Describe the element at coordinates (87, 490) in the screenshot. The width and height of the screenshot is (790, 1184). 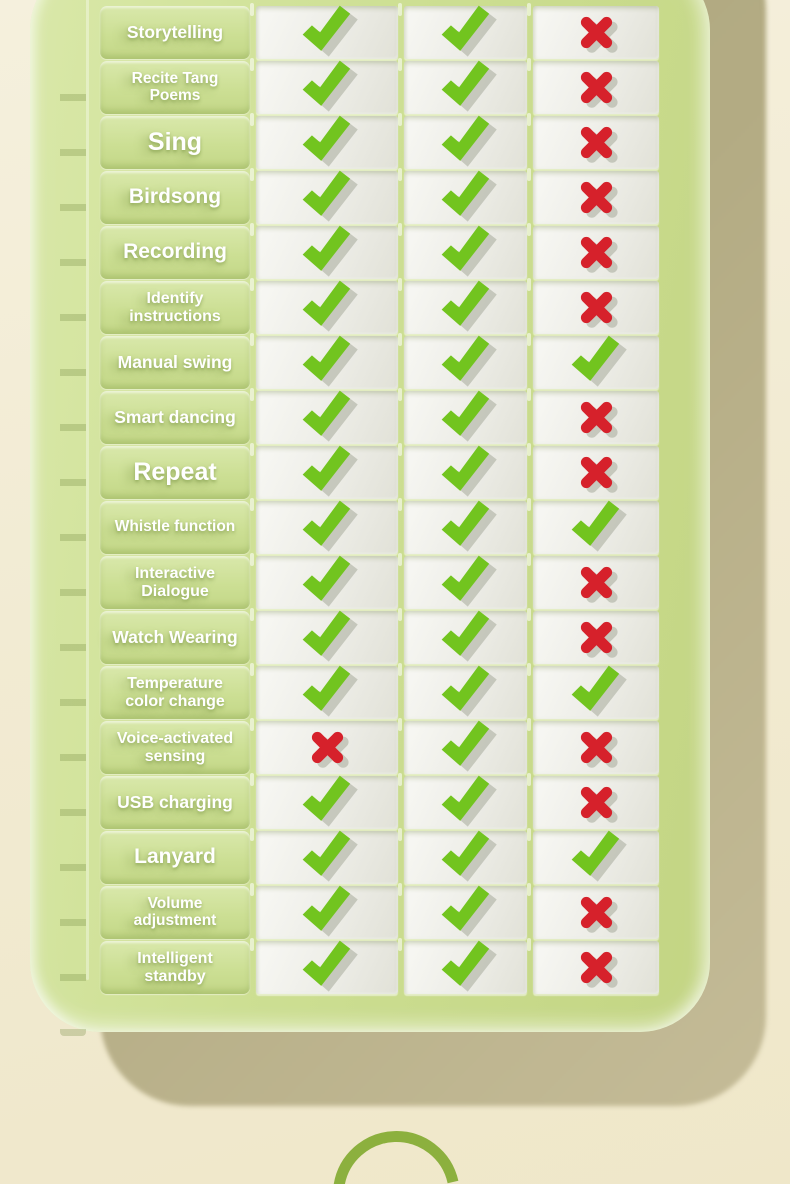
I see `panel-left-highlight` at that location.